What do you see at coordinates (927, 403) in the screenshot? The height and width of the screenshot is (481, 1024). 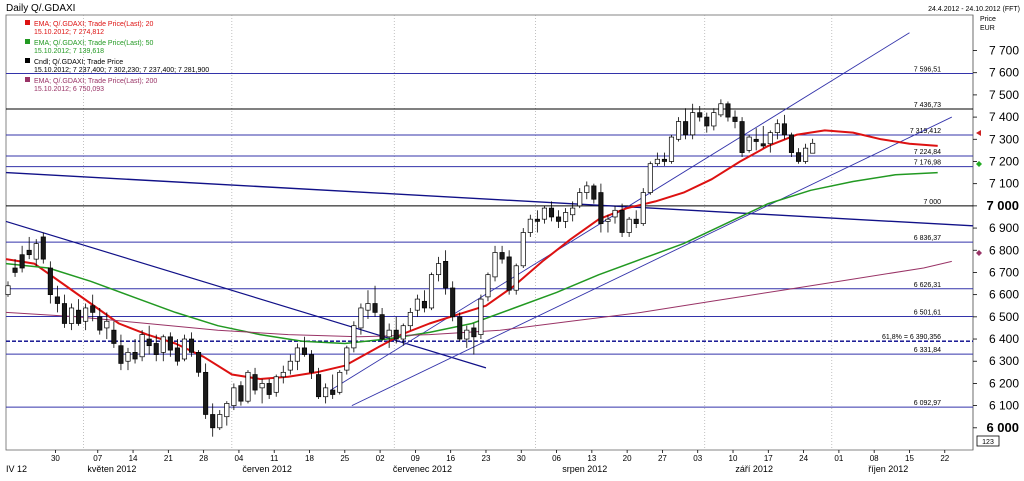 I see `level-label-11: 6 092,97` at bounding box center [927, 403].